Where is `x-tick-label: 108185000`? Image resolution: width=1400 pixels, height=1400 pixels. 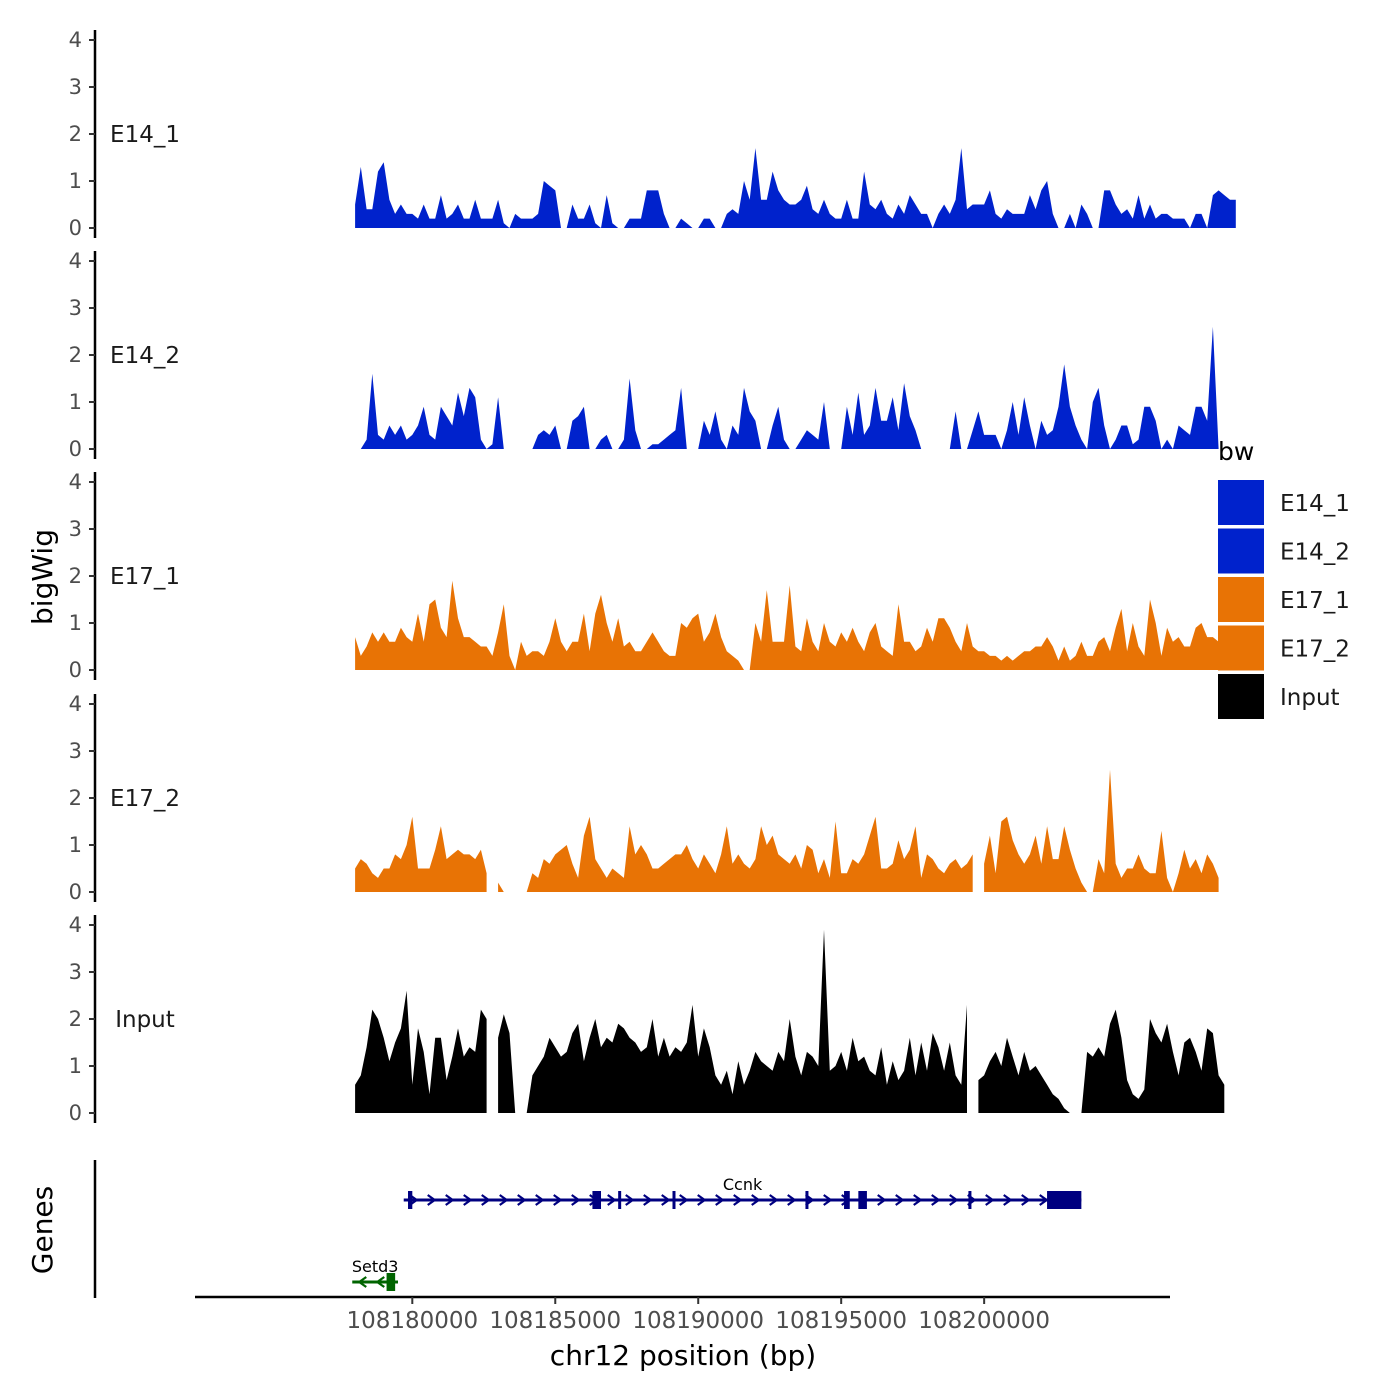
x-tick-label: 108185000 is located at coordinates (555, 1321).